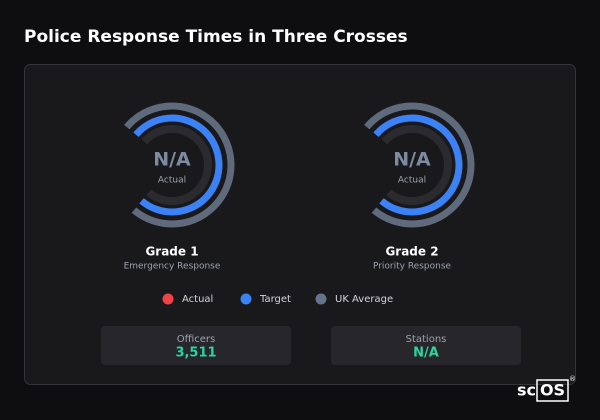  I want to click on stat-value: 3,511, so click(195, 353).